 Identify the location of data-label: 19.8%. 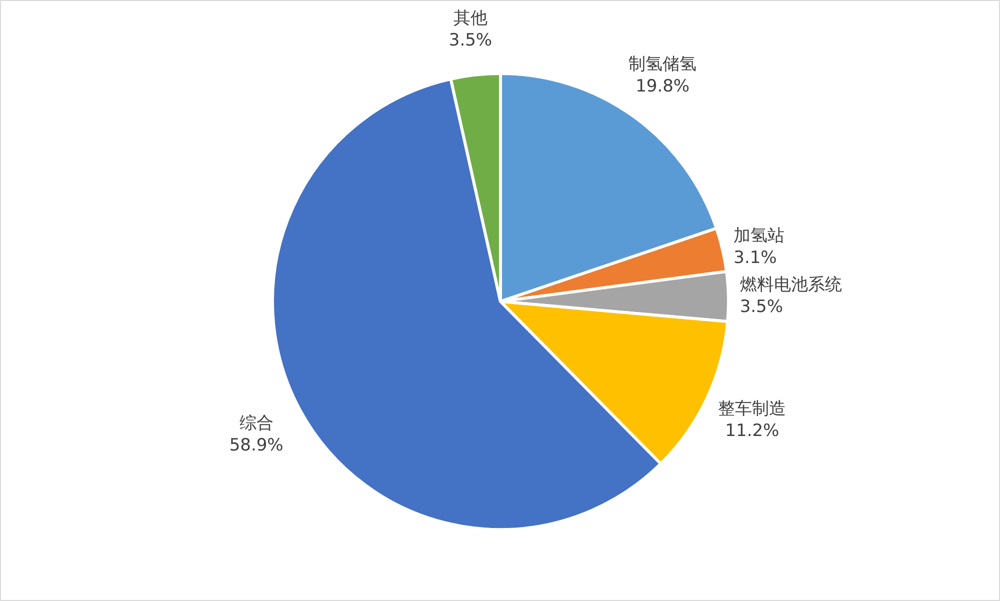
(663, 86).